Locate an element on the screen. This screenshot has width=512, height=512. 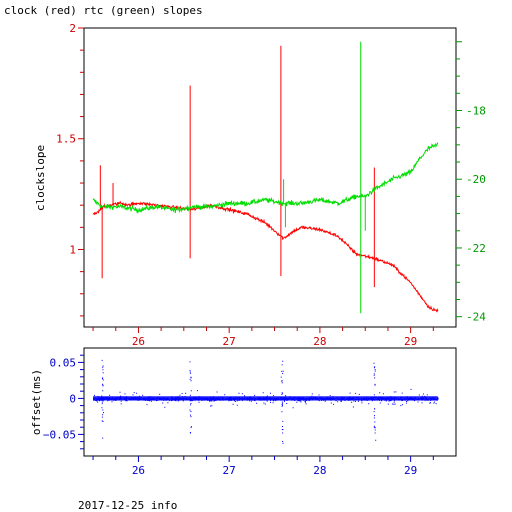
slope-x-tick-label: 26 is located at coordinates (138, 341).